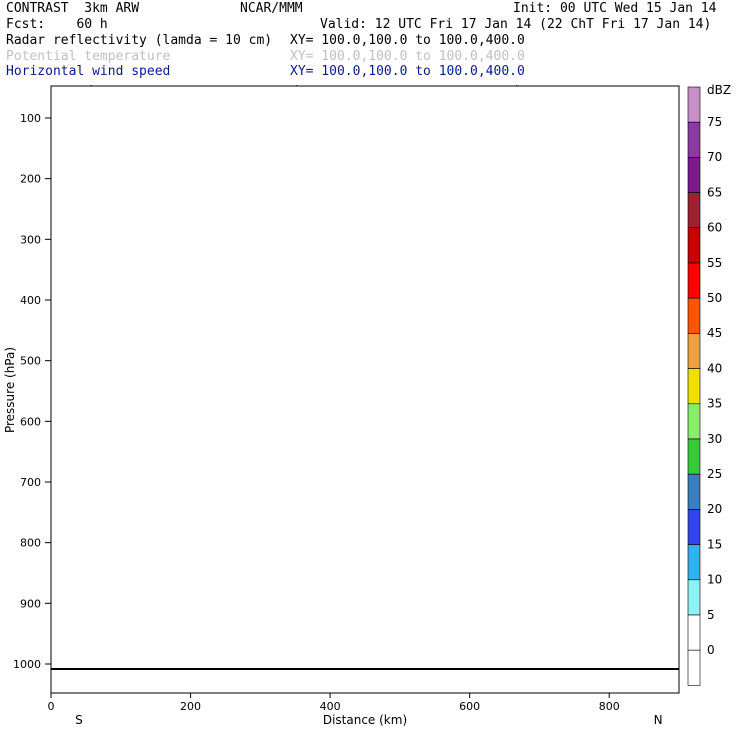 The width and height of the screenshot is (740, 740). What do you see at coordinates (407, 56) in the screenshot?
I see `field-xy-theta: XY= 100.0,100.0 to 100.0,400.0` at bounding box center [407, 56].